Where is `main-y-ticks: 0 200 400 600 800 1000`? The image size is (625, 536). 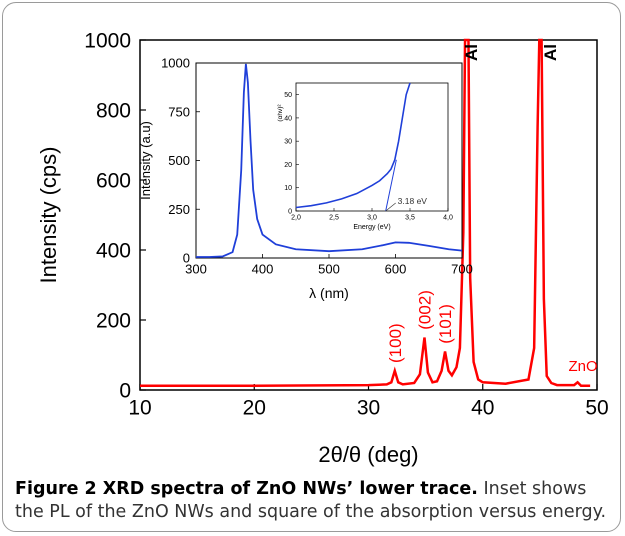
main-y-ticks: 0 200 400 600 800 1000 is located at coordinates (115, 215).